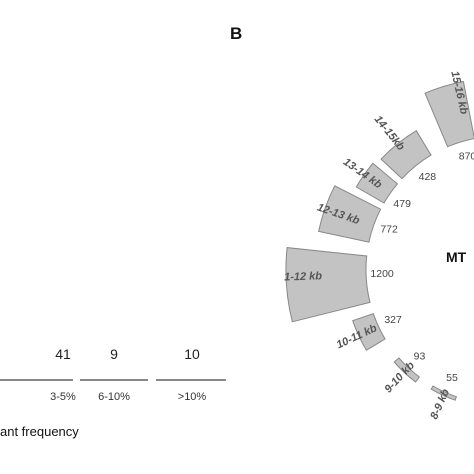  What do you see at coordinates (113, 374) in the screenshot?
I see `panel-a-bin-chart: 41 3-5% 9 6-10% 10 >10%` at bounding box center [113, 374].